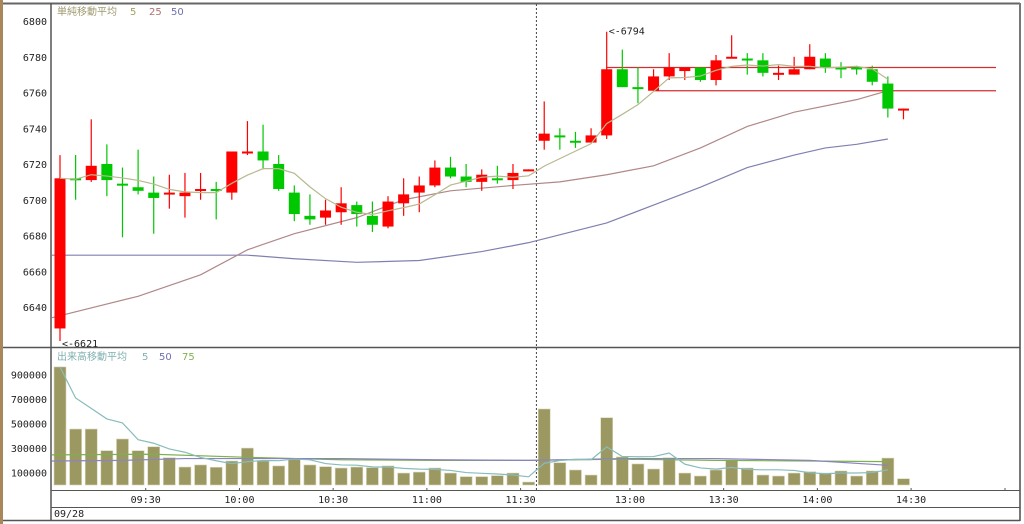  Describe the element at coordinates (724, 500) in the screenshot. I see `time-tick-label: 13:30` at that location.